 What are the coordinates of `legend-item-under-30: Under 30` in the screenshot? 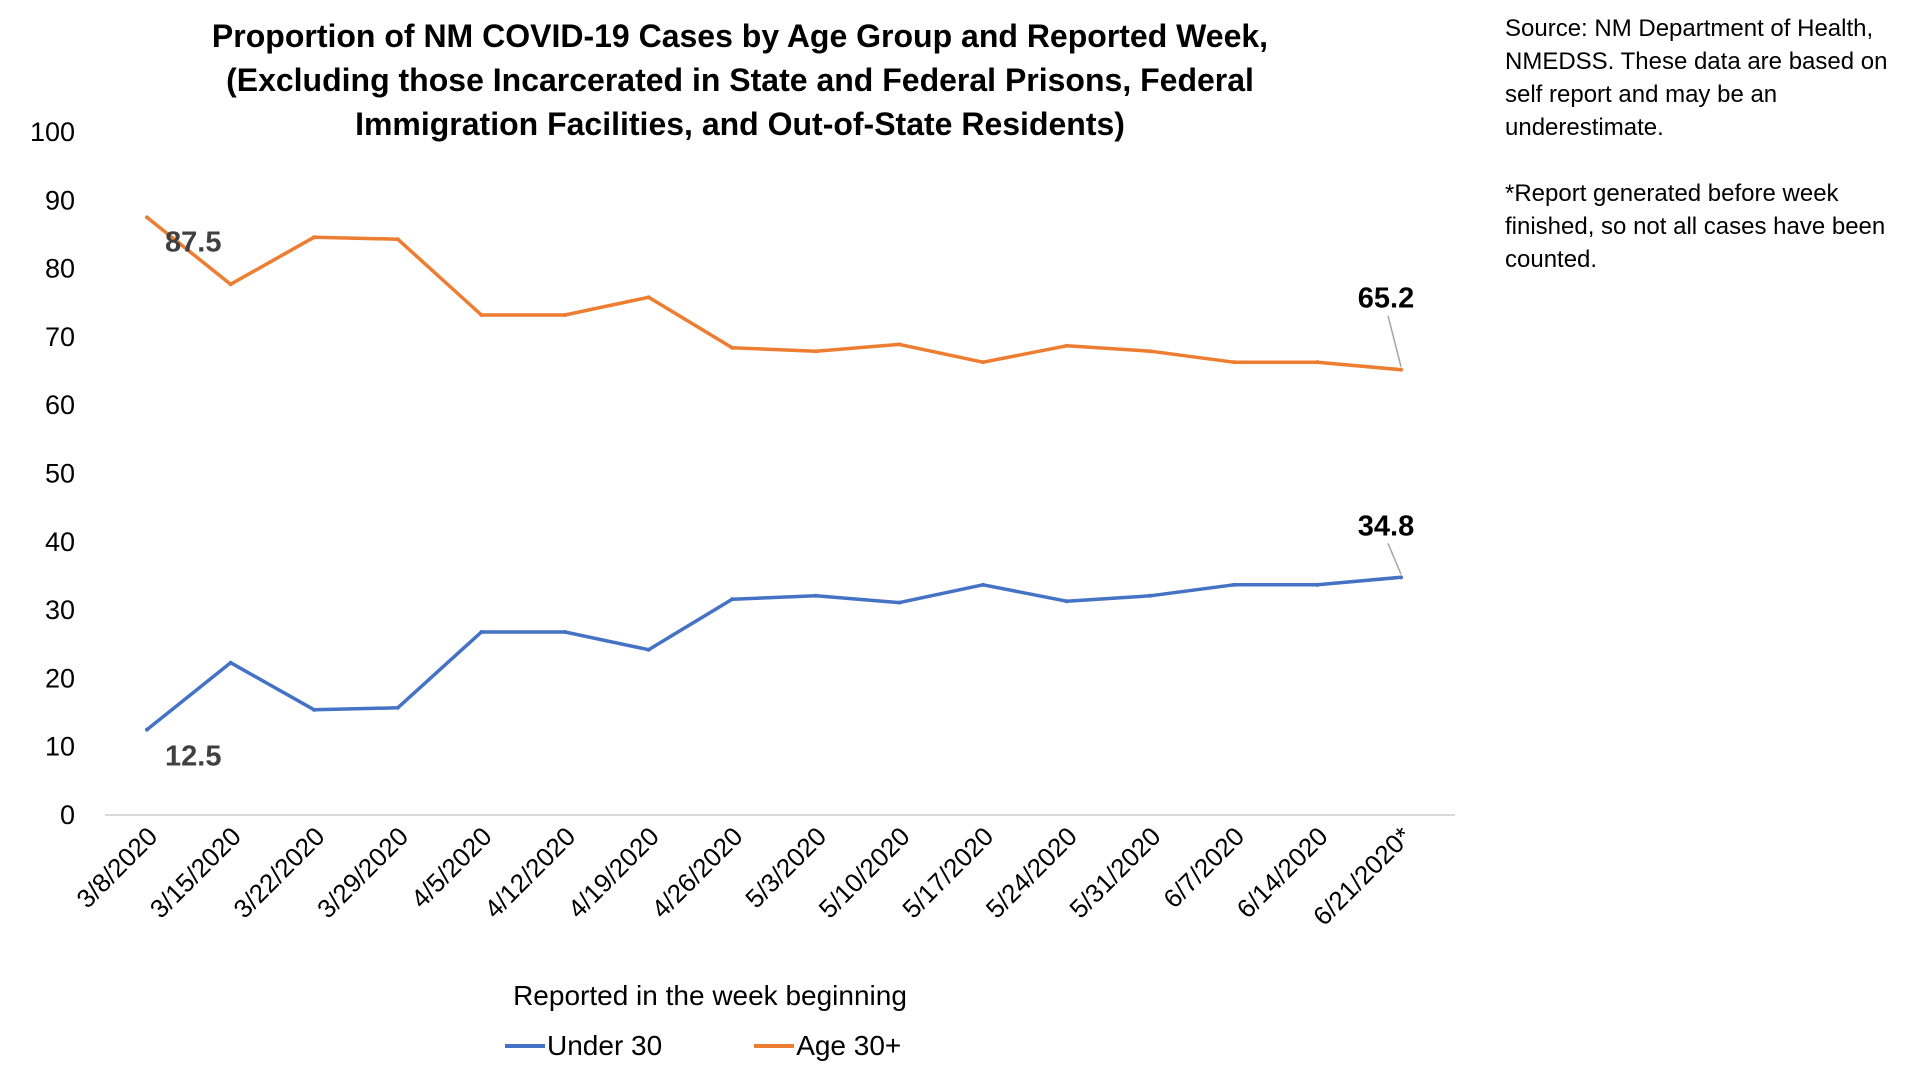 It's located at (583, 1046).